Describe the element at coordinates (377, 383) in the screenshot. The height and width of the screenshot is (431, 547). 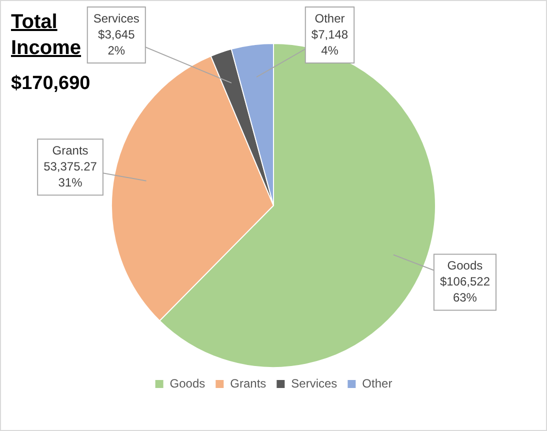
I see `legend-label: Other` at that location.